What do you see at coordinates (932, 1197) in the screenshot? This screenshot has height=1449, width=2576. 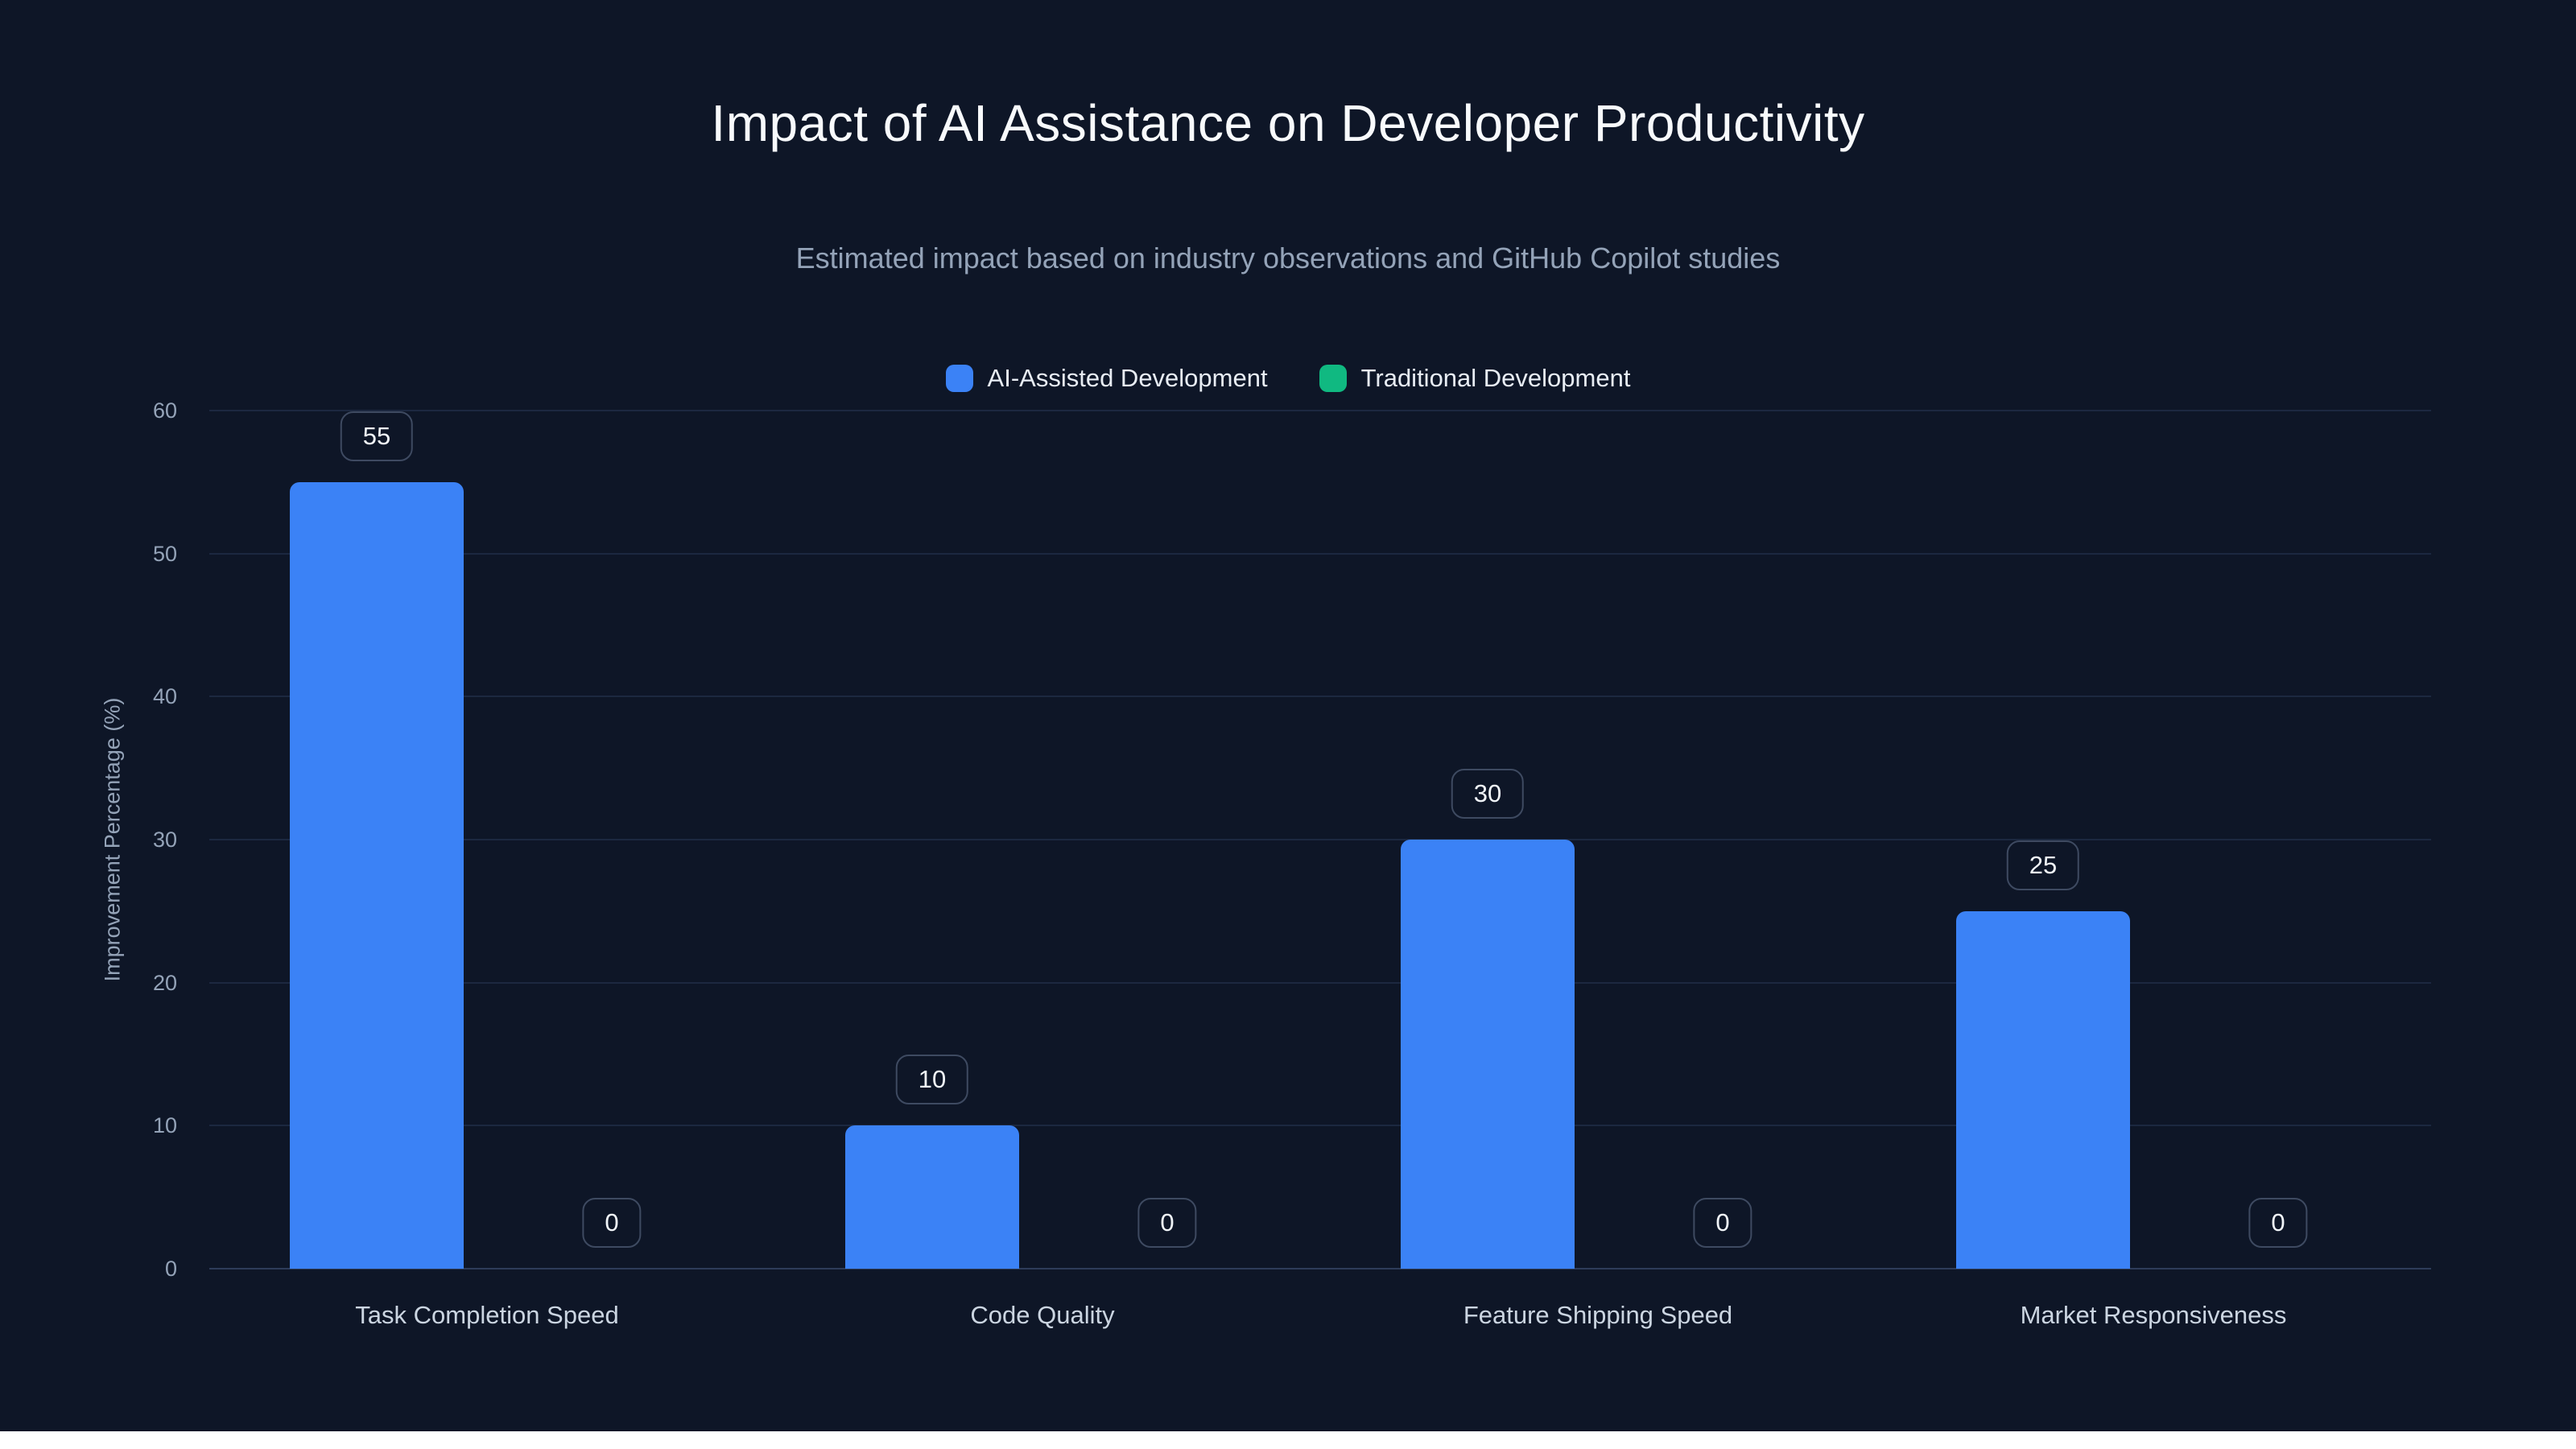 I see `bar-ai-assisted-development-code-quality` at bounding box center [932, 1197].